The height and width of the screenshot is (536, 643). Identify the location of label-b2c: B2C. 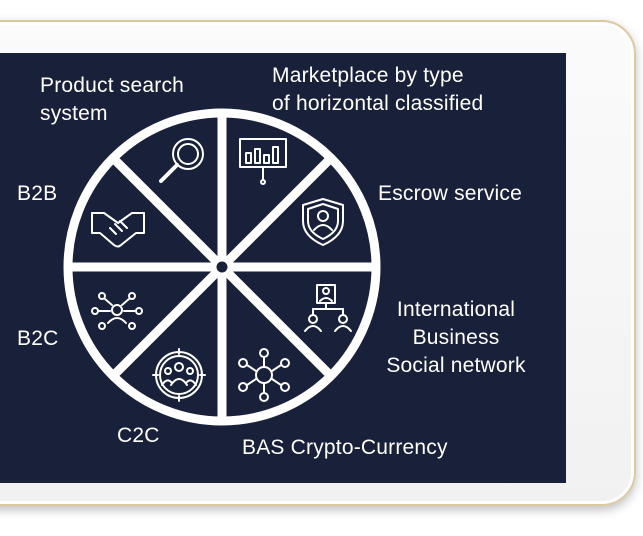
(38, 338).